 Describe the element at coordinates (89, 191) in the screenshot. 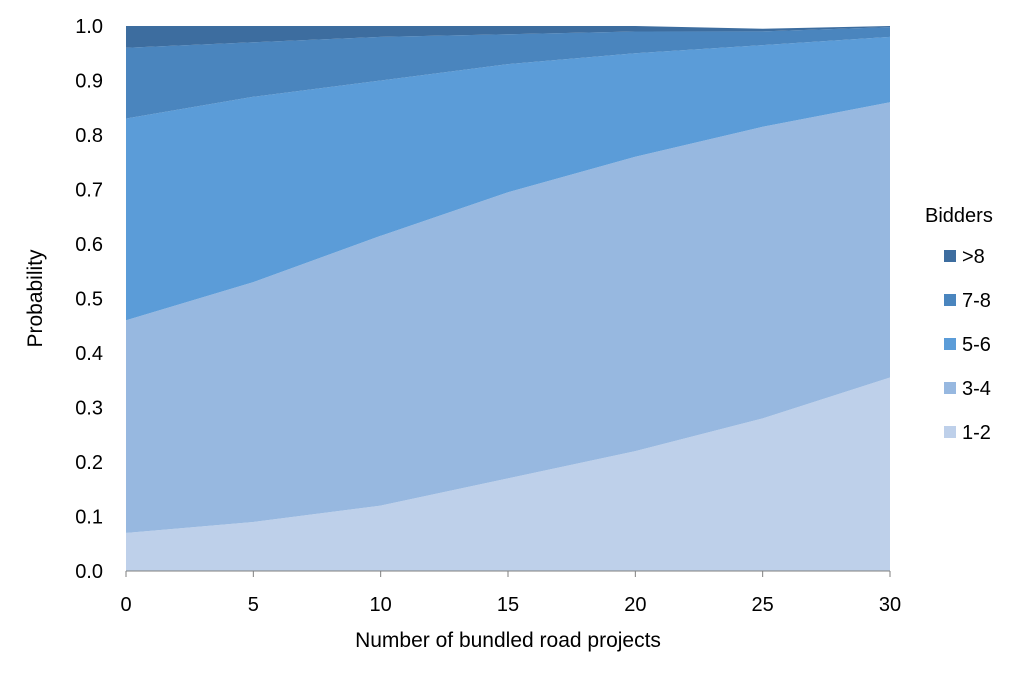

I see `y-tick-label: 0.7` at that location.